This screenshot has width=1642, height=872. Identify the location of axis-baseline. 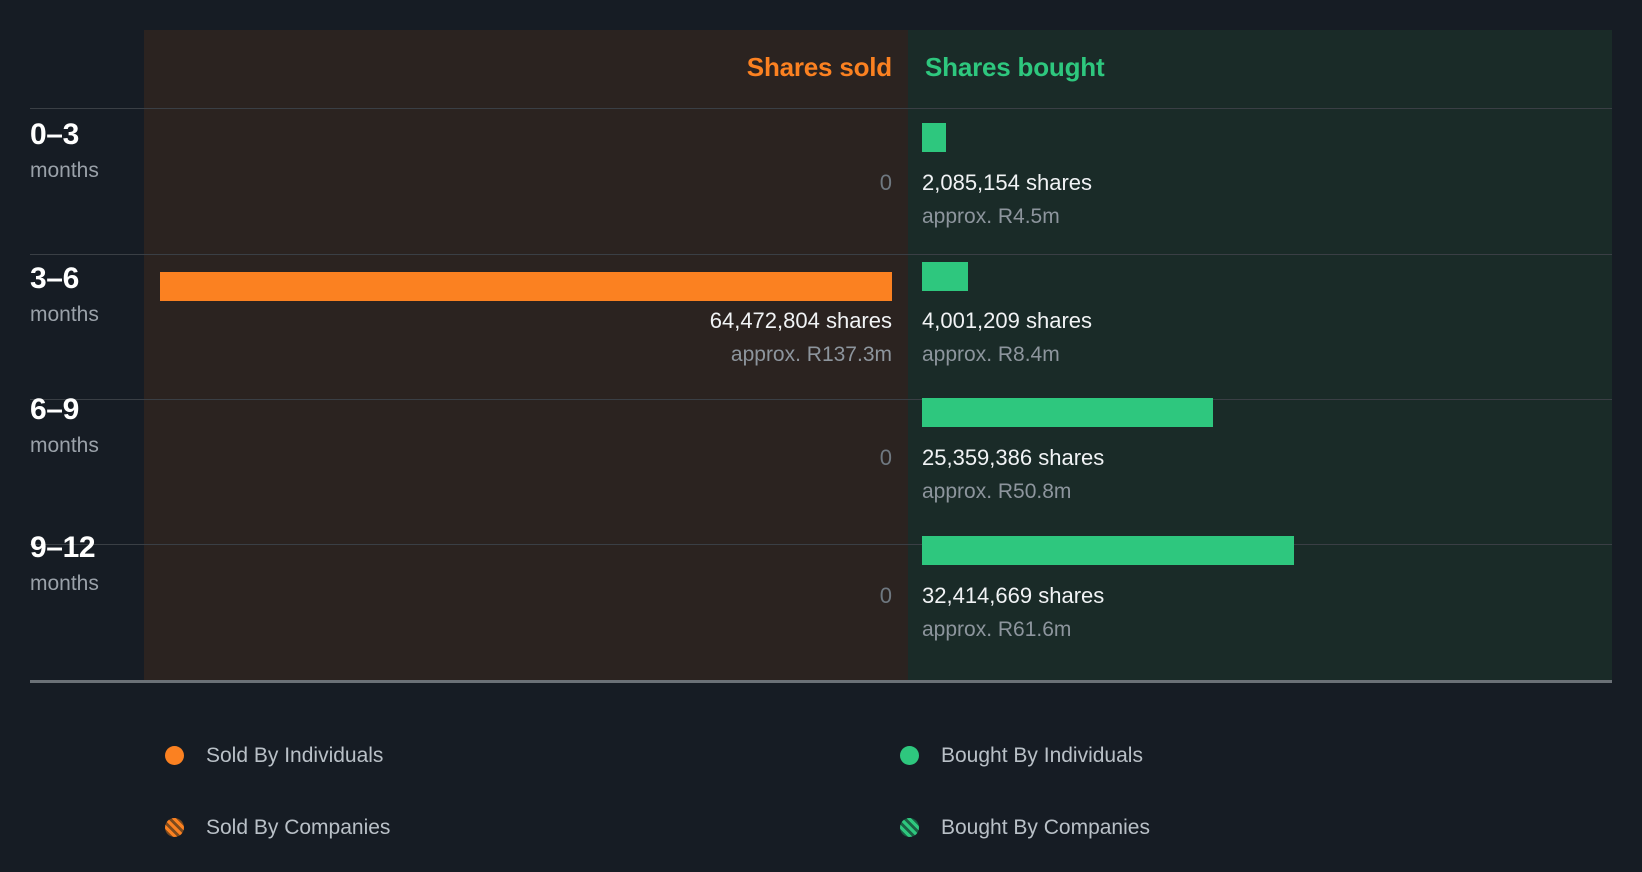
(821, 681).